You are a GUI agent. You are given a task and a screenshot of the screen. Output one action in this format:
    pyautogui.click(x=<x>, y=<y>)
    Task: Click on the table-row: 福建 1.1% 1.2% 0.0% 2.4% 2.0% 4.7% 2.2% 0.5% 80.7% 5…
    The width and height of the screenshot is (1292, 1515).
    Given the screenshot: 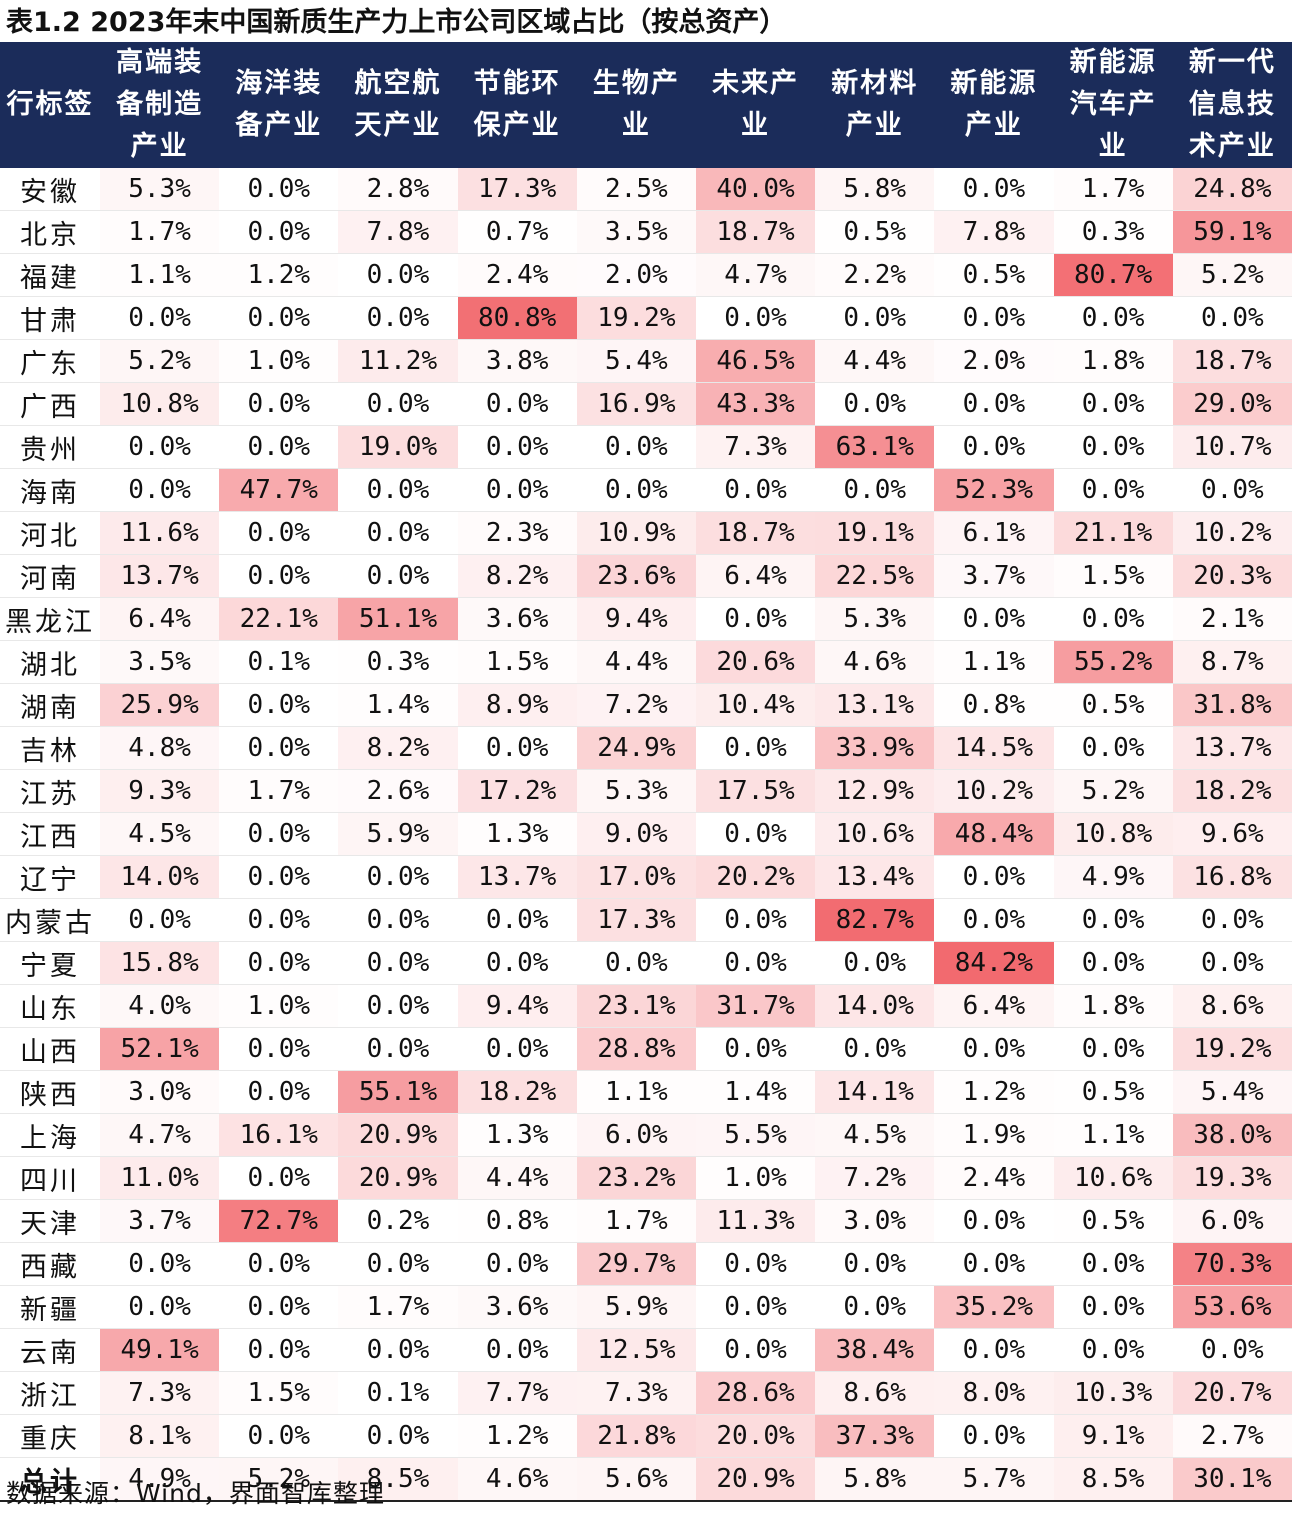 What is the action you would take?
    pyautogui.click(x=646, y=275)
    